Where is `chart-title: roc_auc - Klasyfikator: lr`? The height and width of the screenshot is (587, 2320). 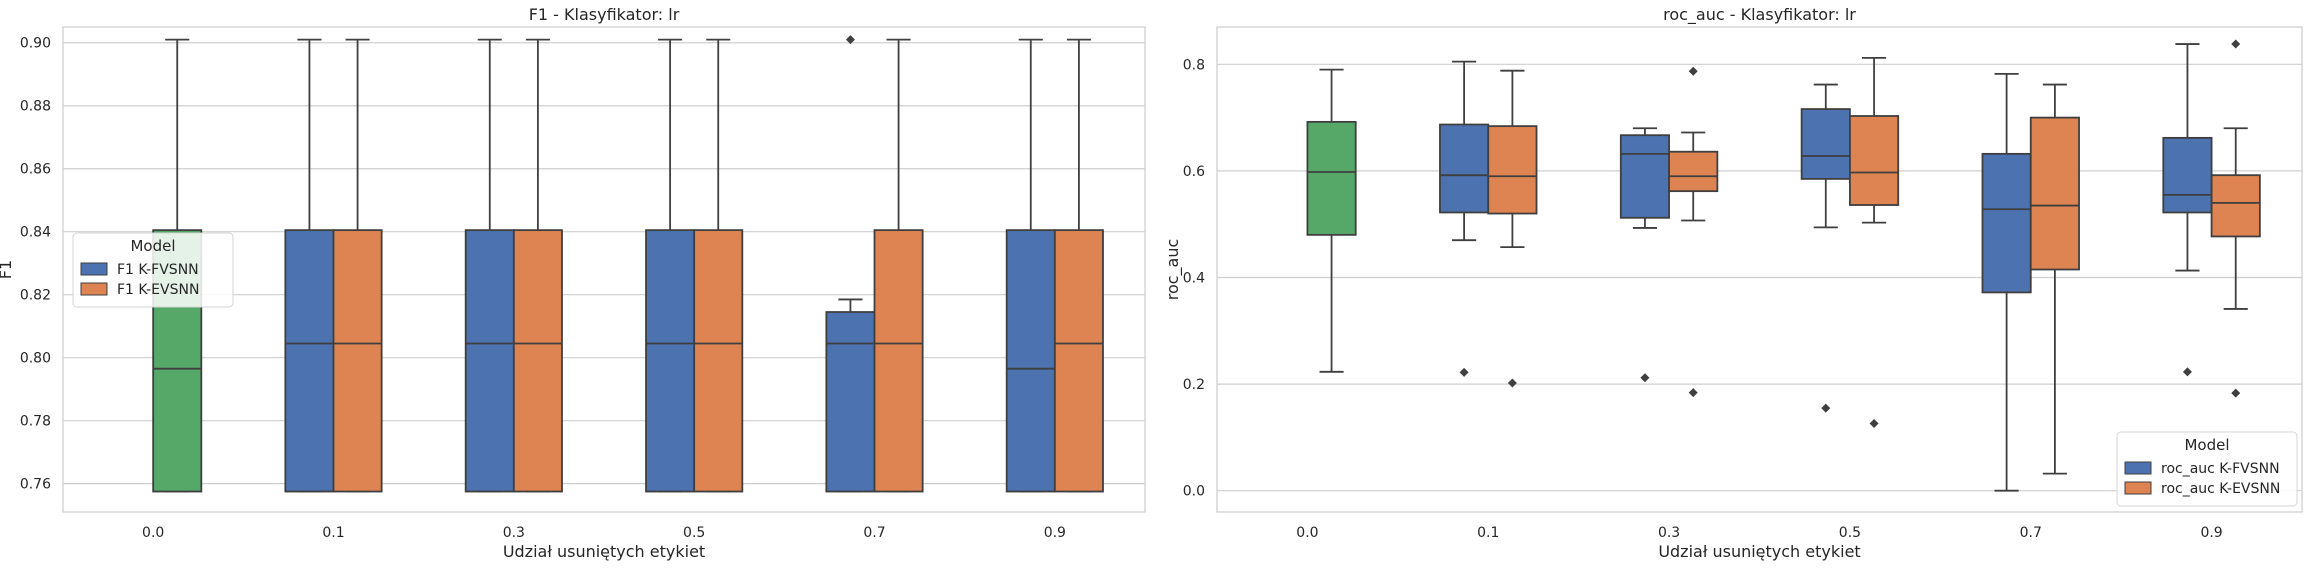
chart-title: roc_auc - Klasyfikator: lr is located at coordinates (1759, 15).